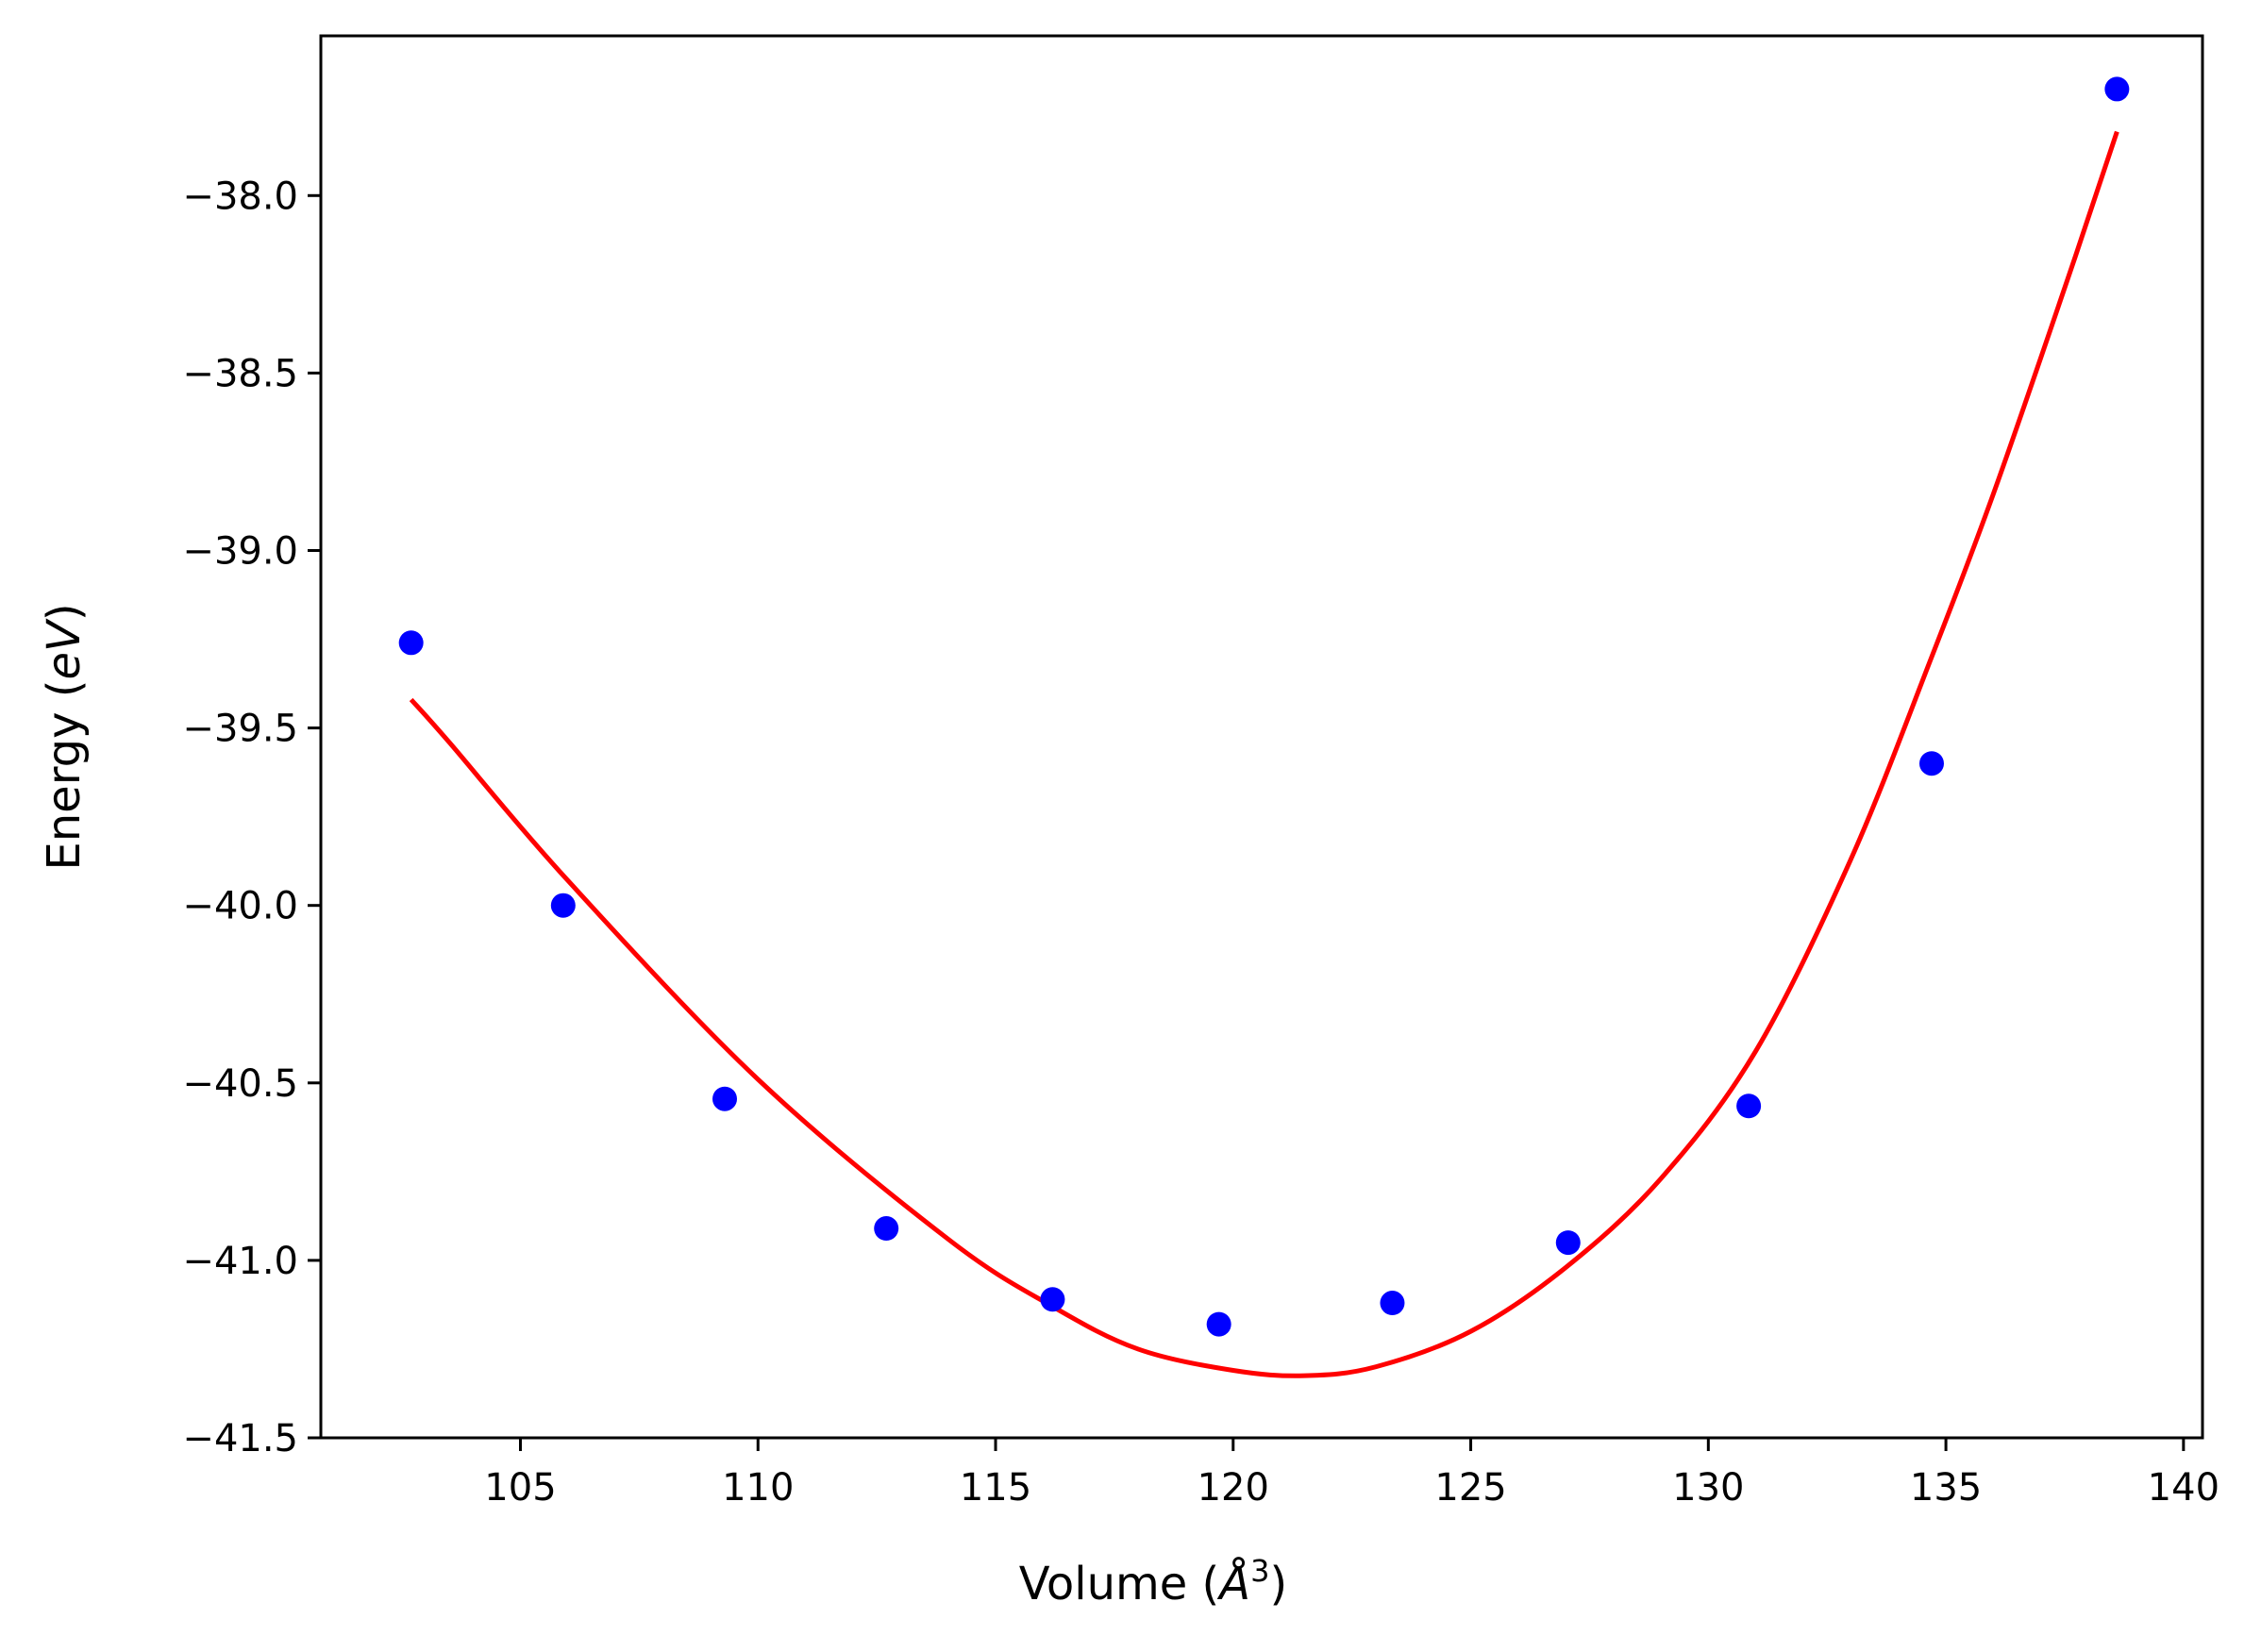 This screenshot has height=1652, width=2261. Describe the element at coordinates (1470, 1488) in the screenshot. I see `x-tick-label: 125` at that location.